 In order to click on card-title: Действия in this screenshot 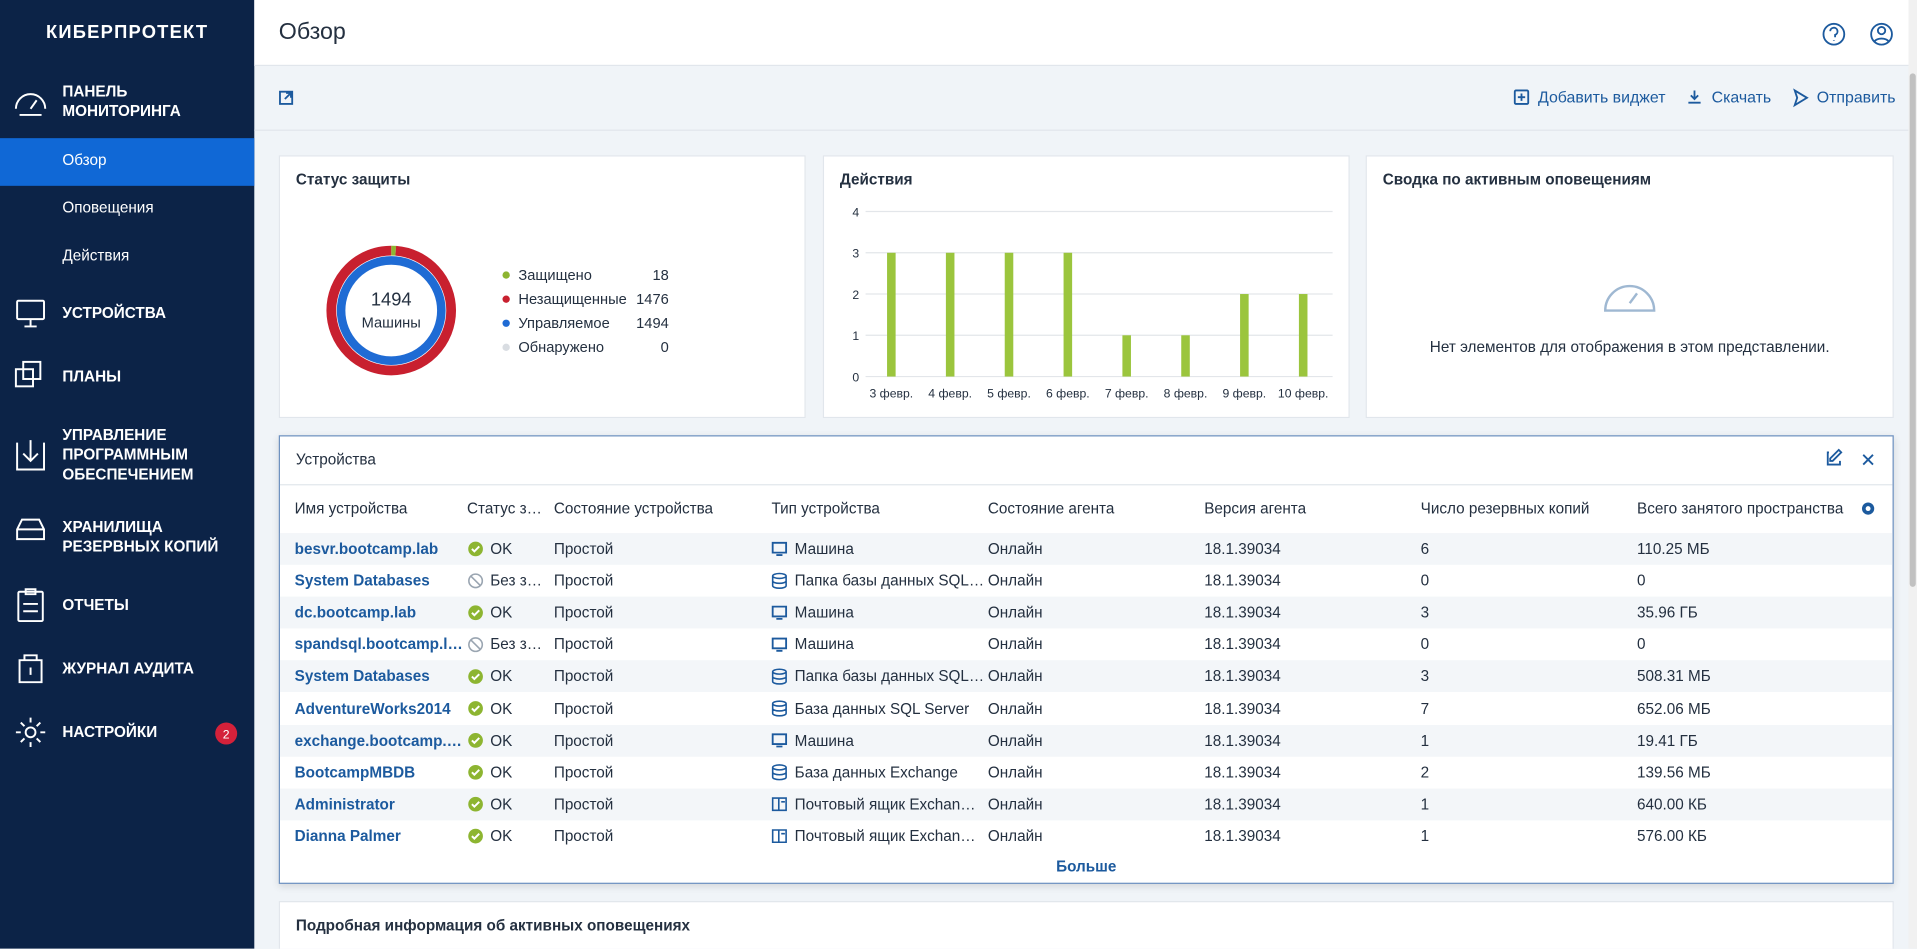, I will do `click(876, 180)`.